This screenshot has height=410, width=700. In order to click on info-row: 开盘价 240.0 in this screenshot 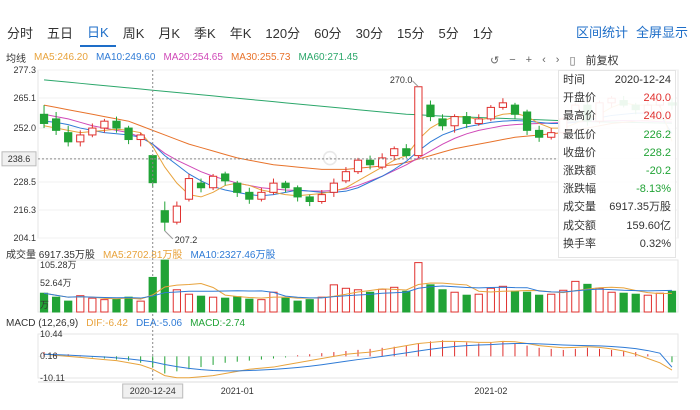, I will do `click(617, 98)`.